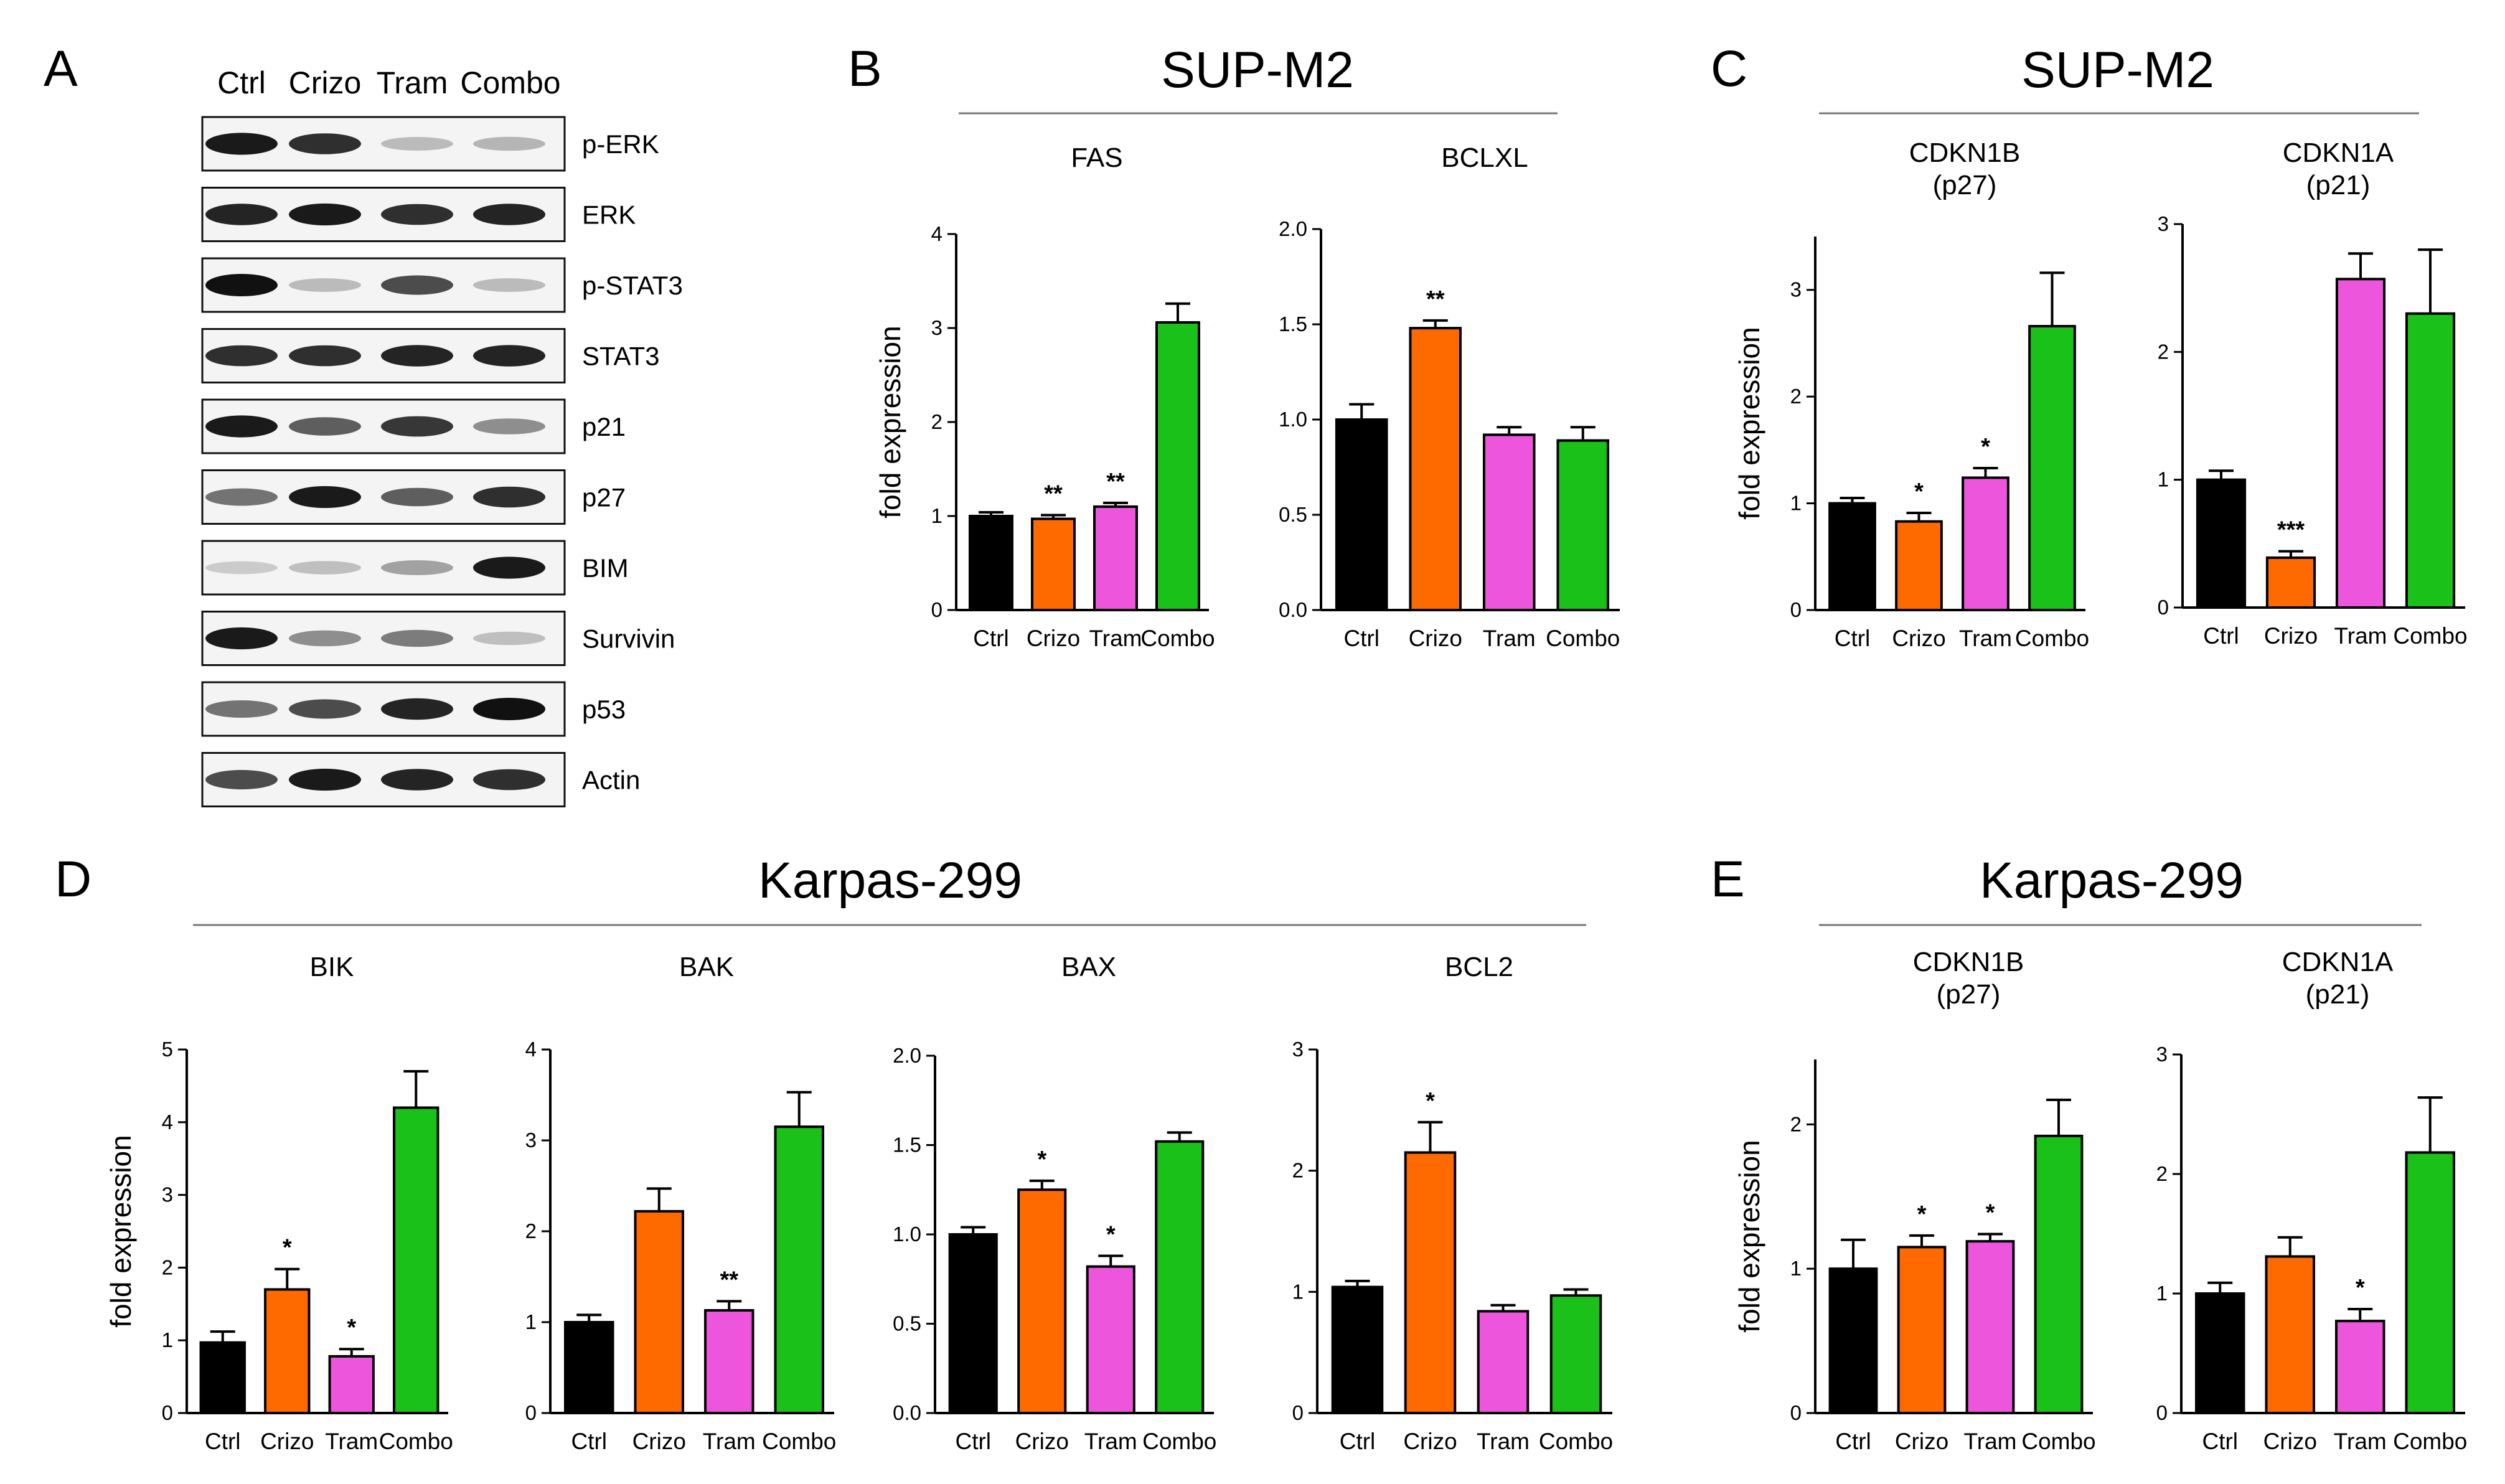 The height and width of the screenshot is (1484, 2505). I want to click on group-title-c: SUP-M2, so click(2117, 70).